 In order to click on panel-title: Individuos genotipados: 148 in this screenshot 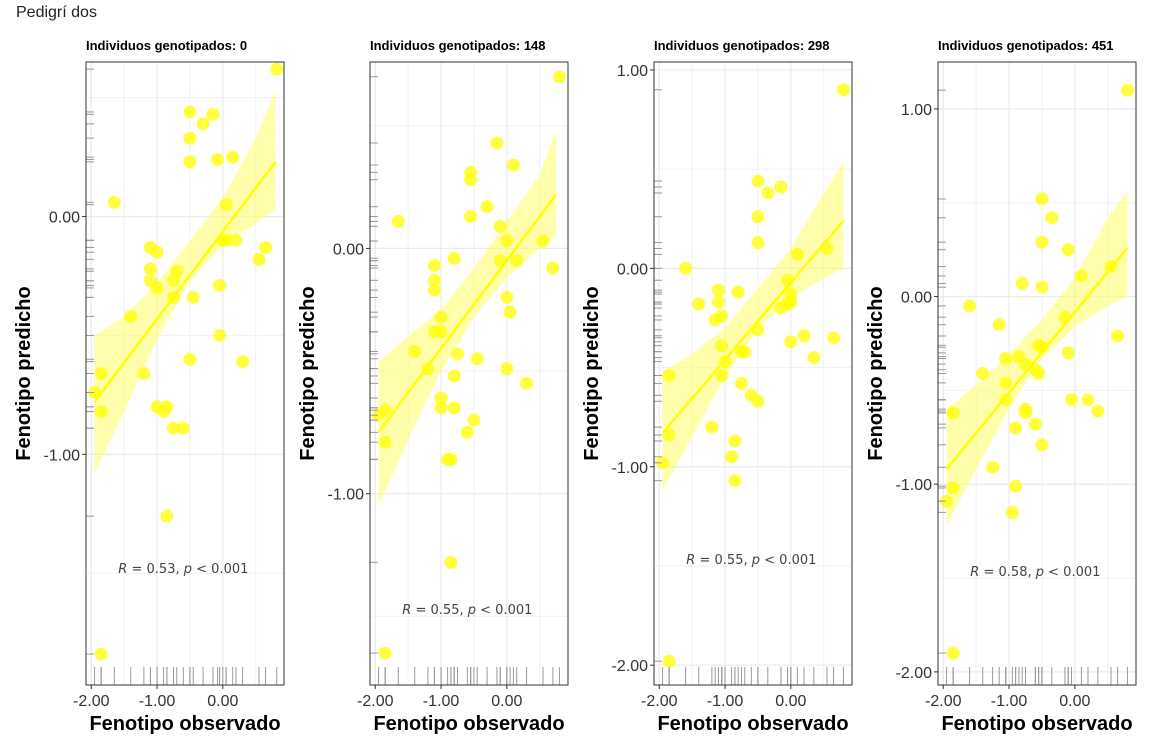, I will do `click(458, 45)`.